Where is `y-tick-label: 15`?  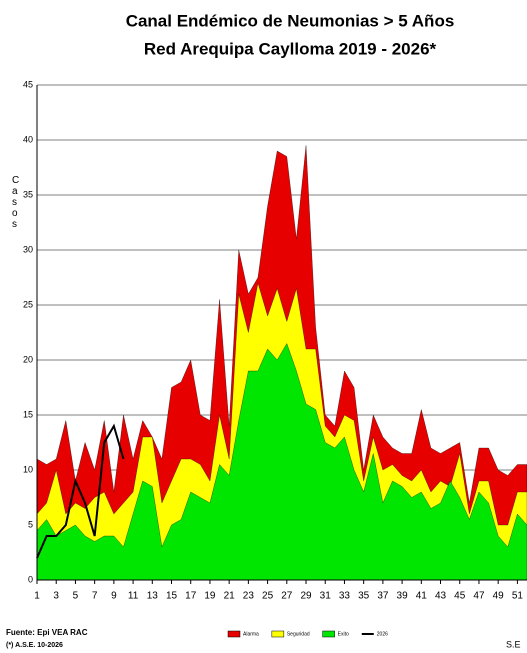 y-tick-label: 15 is located at coordinates (28, 414).